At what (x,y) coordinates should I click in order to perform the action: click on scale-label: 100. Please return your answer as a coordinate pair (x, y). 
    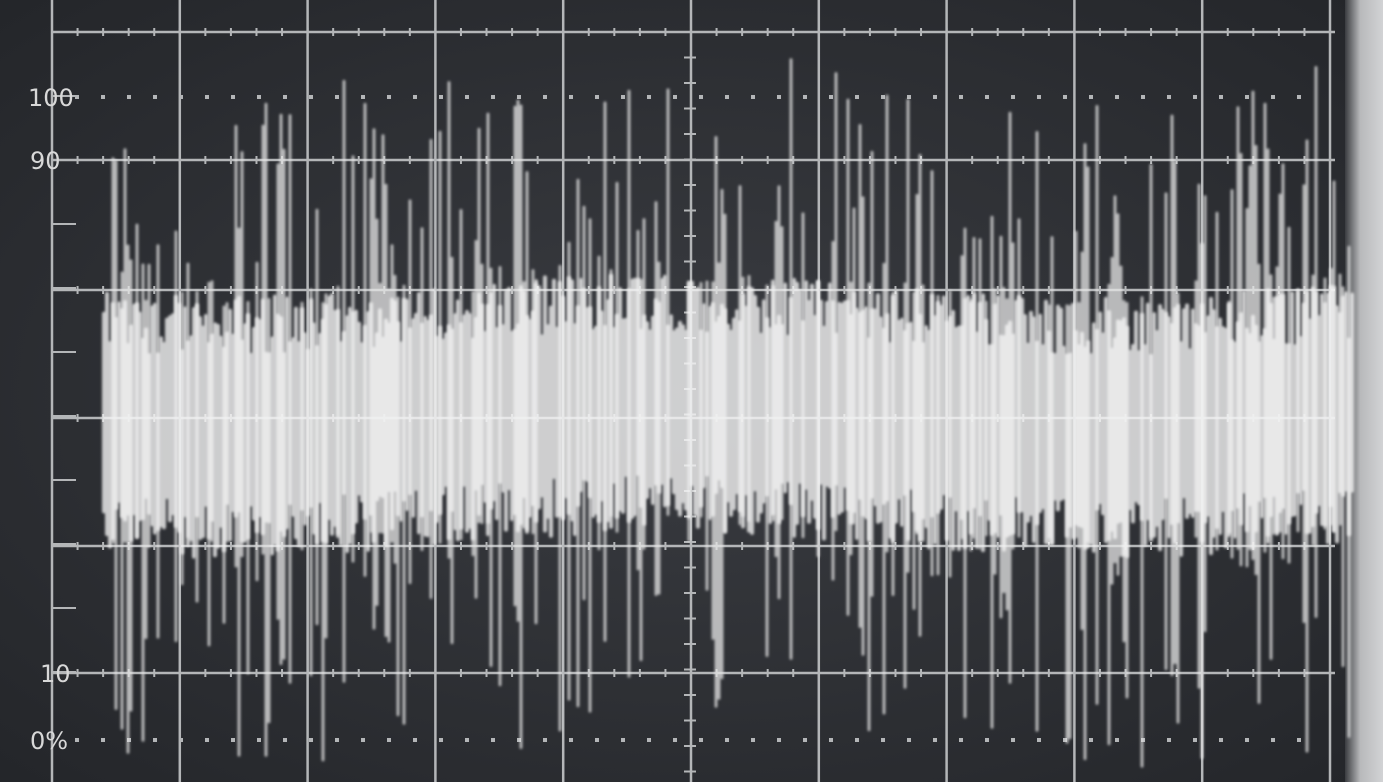
    Looking at the image, I should click on (51, 98).